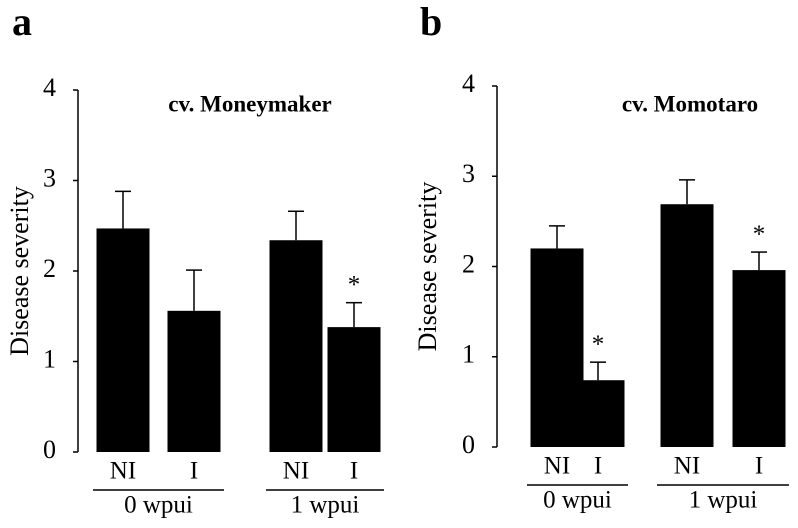 This screenshot has width=798, height=528. I want to click on chart-title: cv. Momotaro, so click(690, 103).